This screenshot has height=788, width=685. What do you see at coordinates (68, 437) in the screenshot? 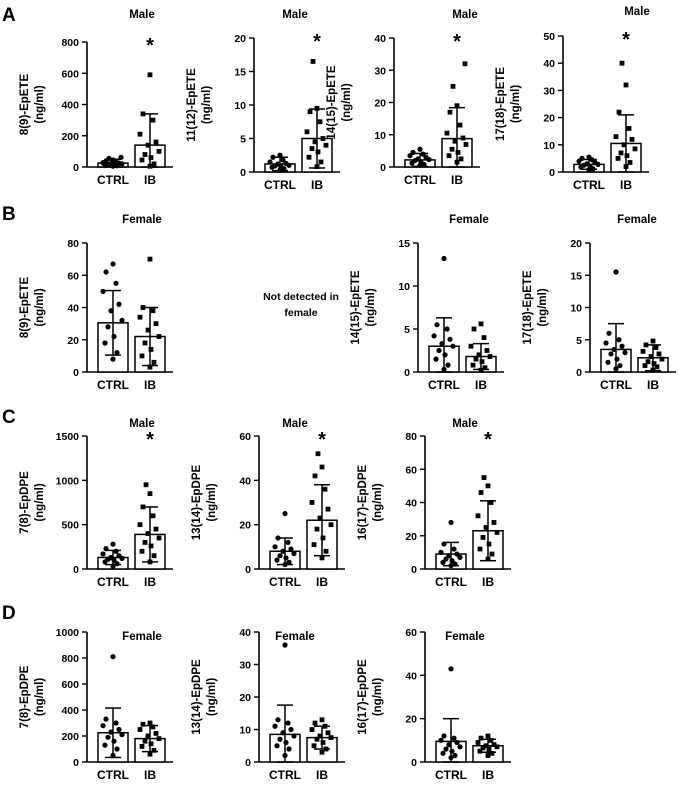
I see `chart-9-ytick-label-3: 1500` at bounding box center [68, 437].